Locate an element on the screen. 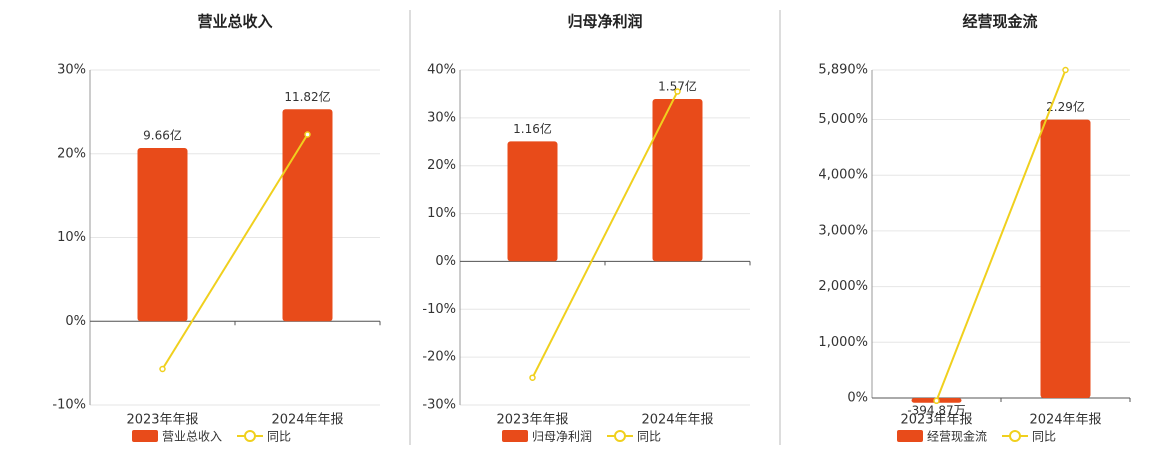  data-label: 2.29亿 is located at coordinates (1065, 106).